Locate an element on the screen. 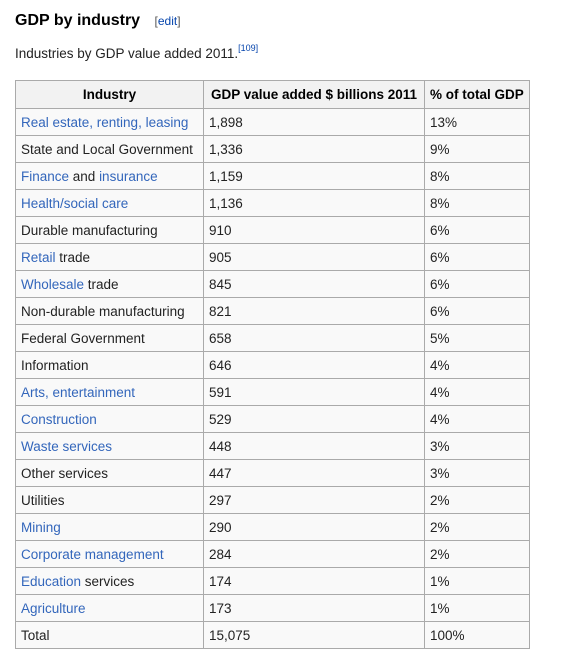 This screenshot has width=573, height=649. table-row: Federal Government 658 5% is located at coordinates (272, 338).